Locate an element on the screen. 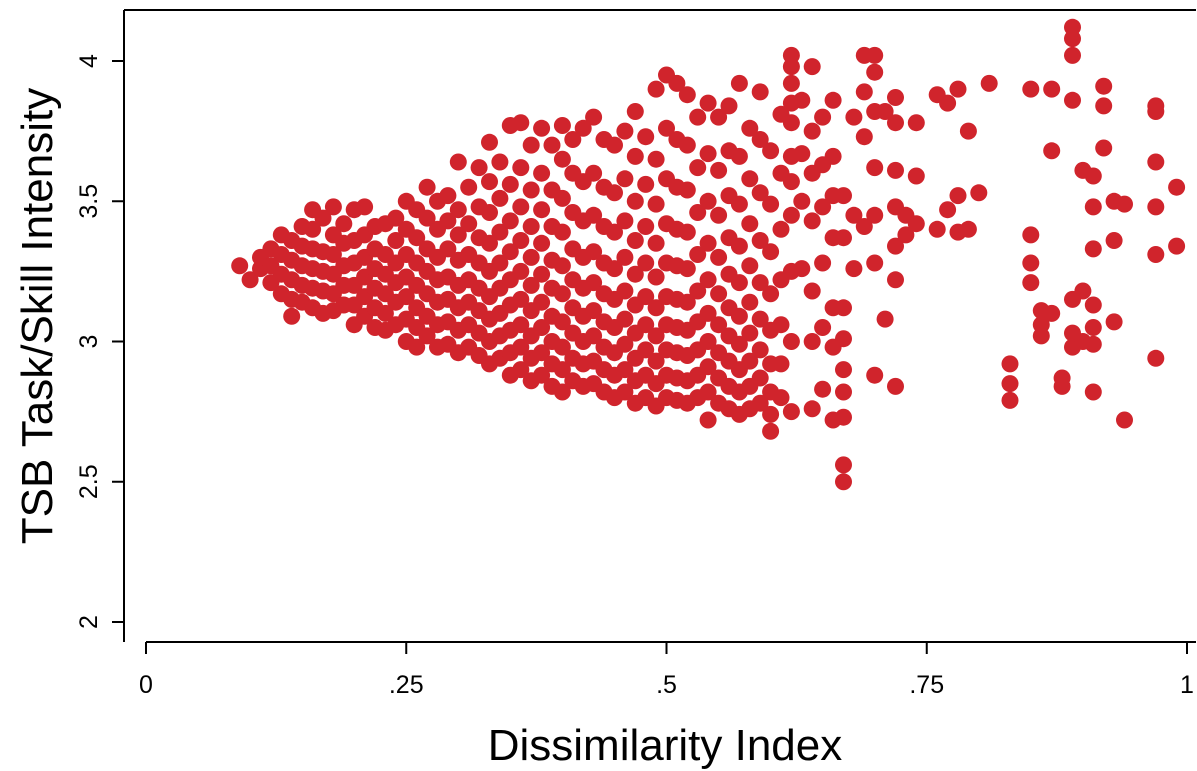 The height and width of the screenshot is (771, 1197). x-tick-label: 1 is located at coordinates (1187, 685).